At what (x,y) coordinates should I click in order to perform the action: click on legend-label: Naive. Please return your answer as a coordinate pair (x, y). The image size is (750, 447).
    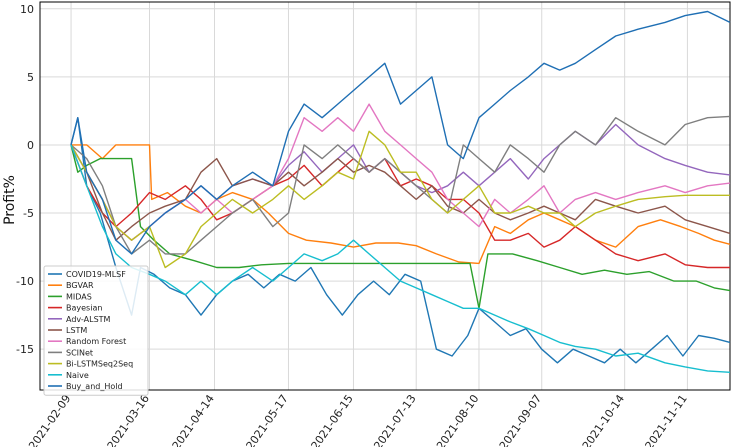
    Looking at the image, I should click on (77, 375).